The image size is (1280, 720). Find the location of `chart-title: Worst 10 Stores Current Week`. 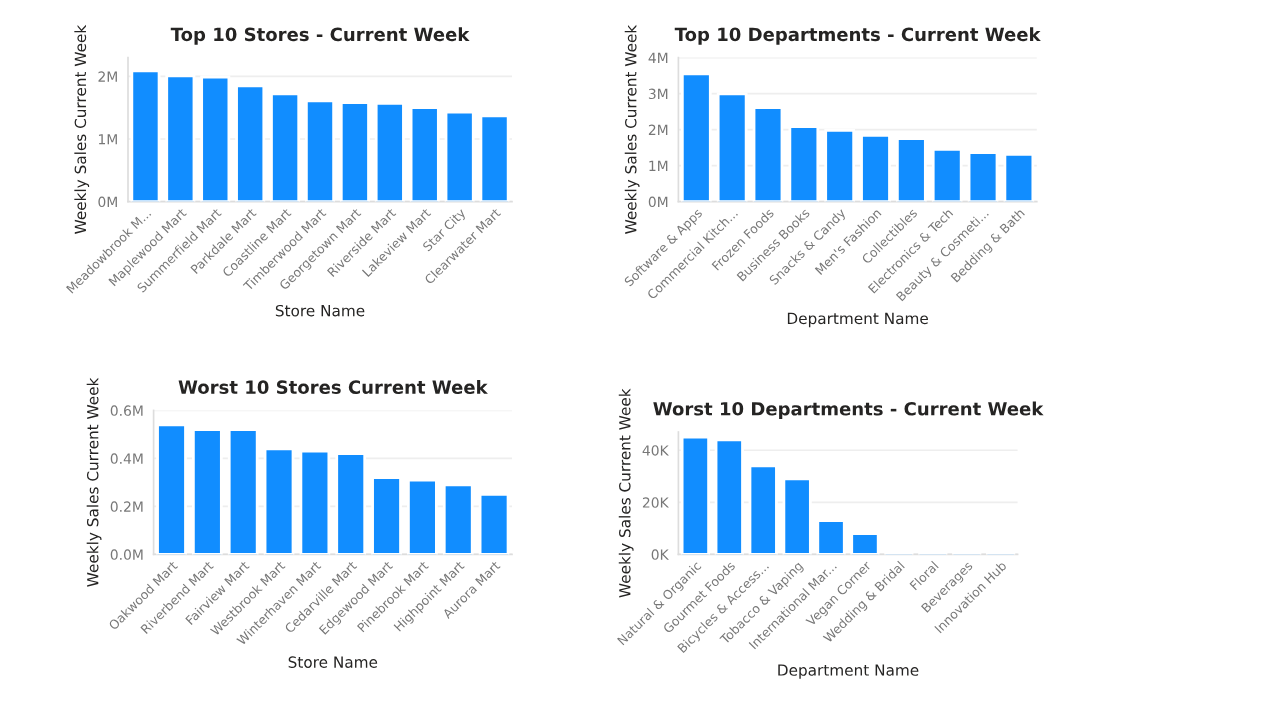

chart-title: Worst 10 Stores Current Week is located at coordinates (333, 387).